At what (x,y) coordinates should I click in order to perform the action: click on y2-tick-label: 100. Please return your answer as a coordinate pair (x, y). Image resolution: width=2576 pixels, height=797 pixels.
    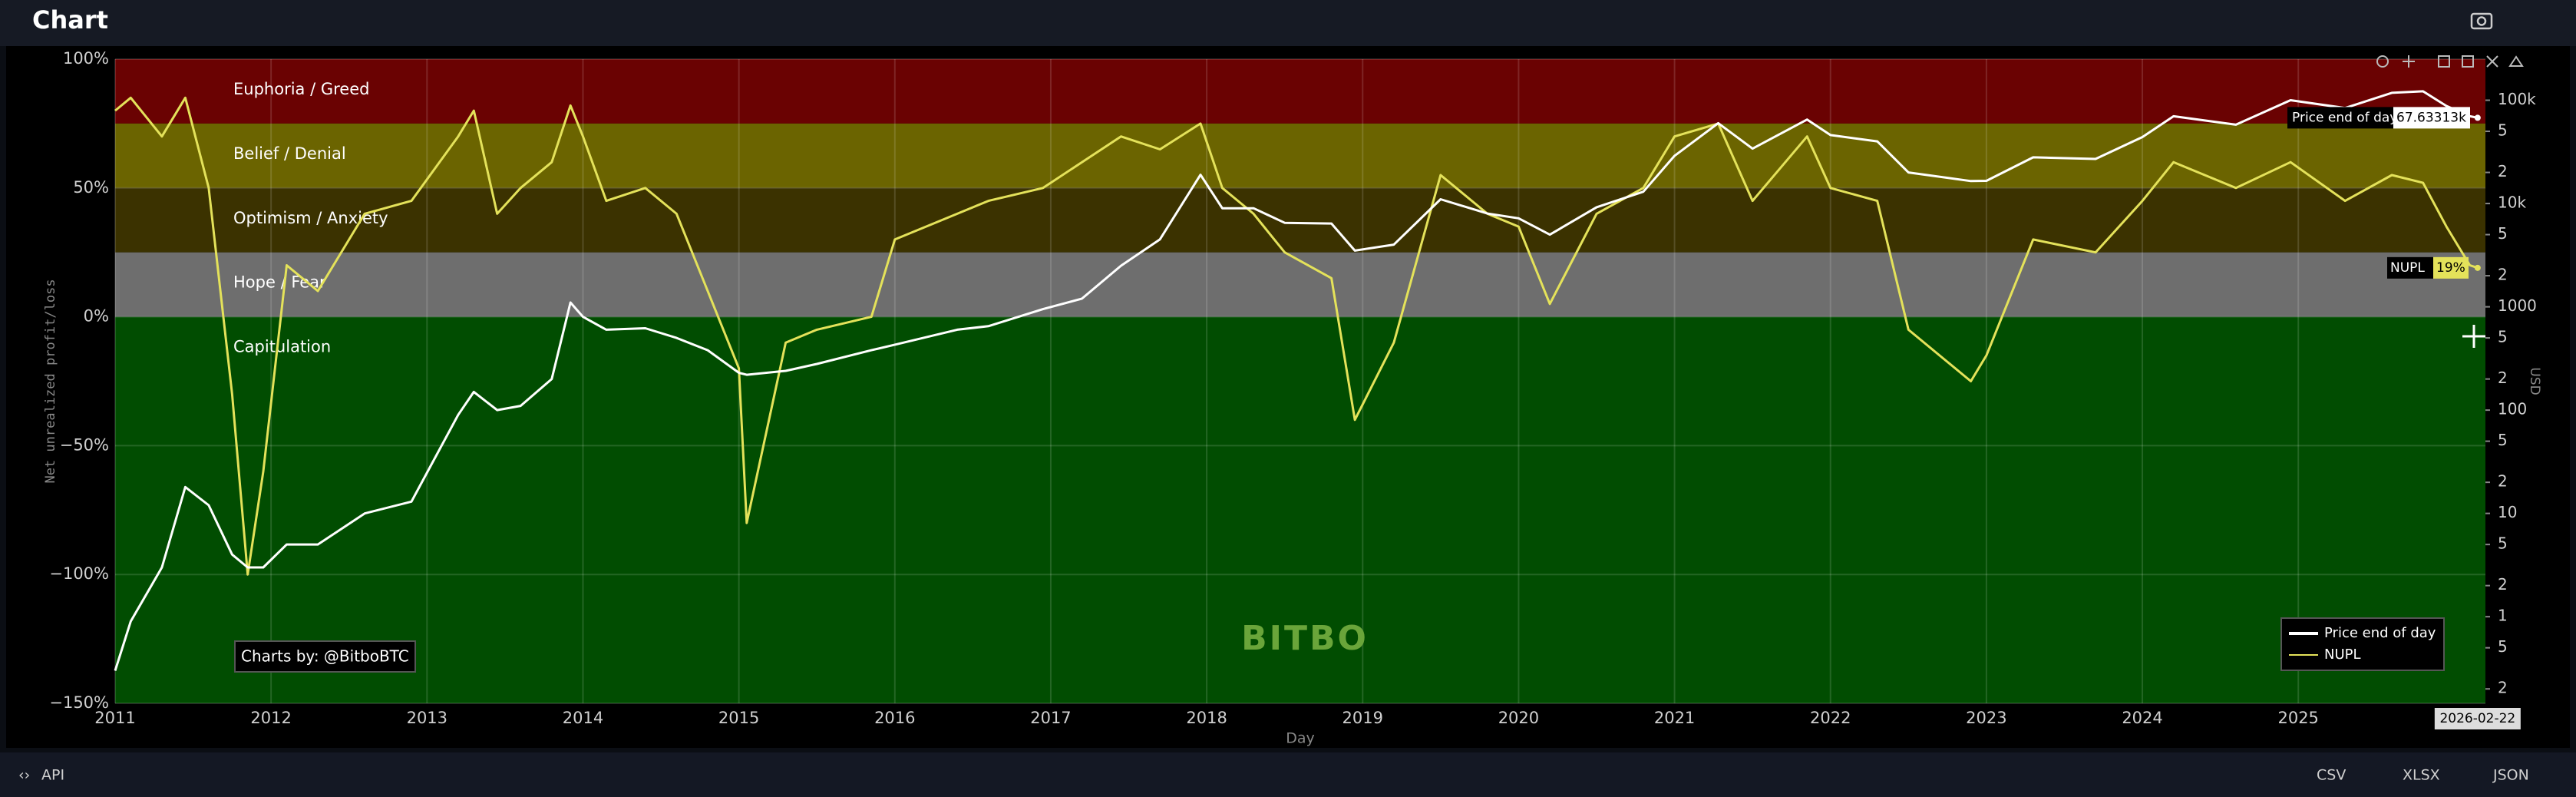
    Looking at the image, I should click on (2512, 409).